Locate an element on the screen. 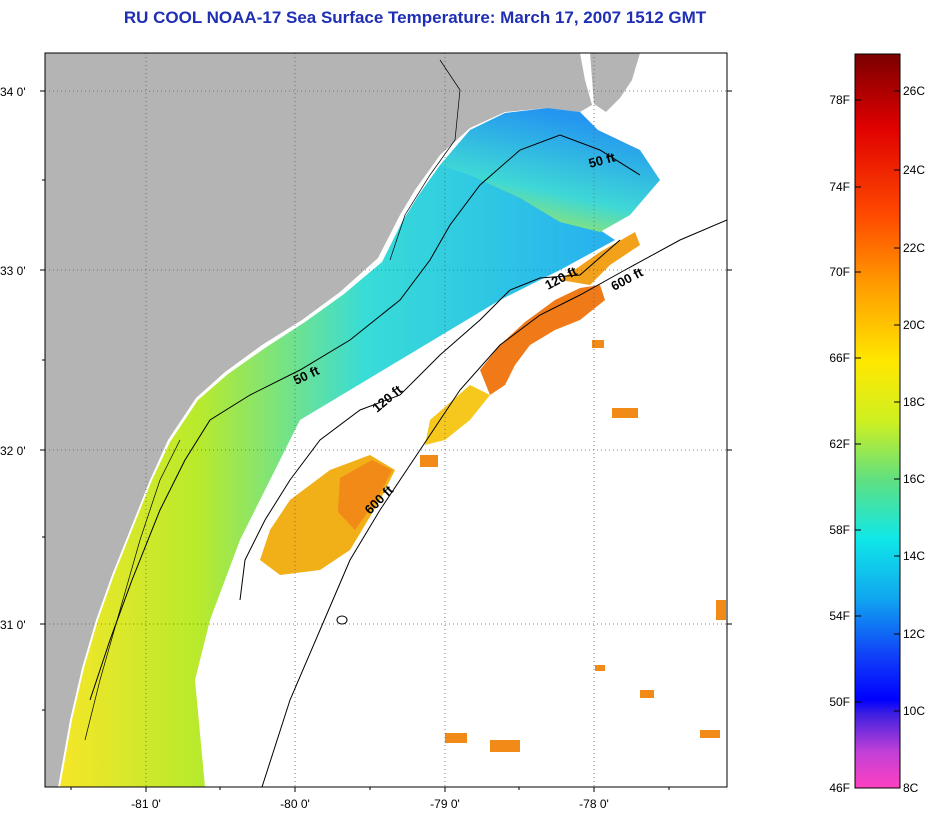 This screenshot has height=817, width=928. cb-f-46: 46F is located at coordinates (839, 788).